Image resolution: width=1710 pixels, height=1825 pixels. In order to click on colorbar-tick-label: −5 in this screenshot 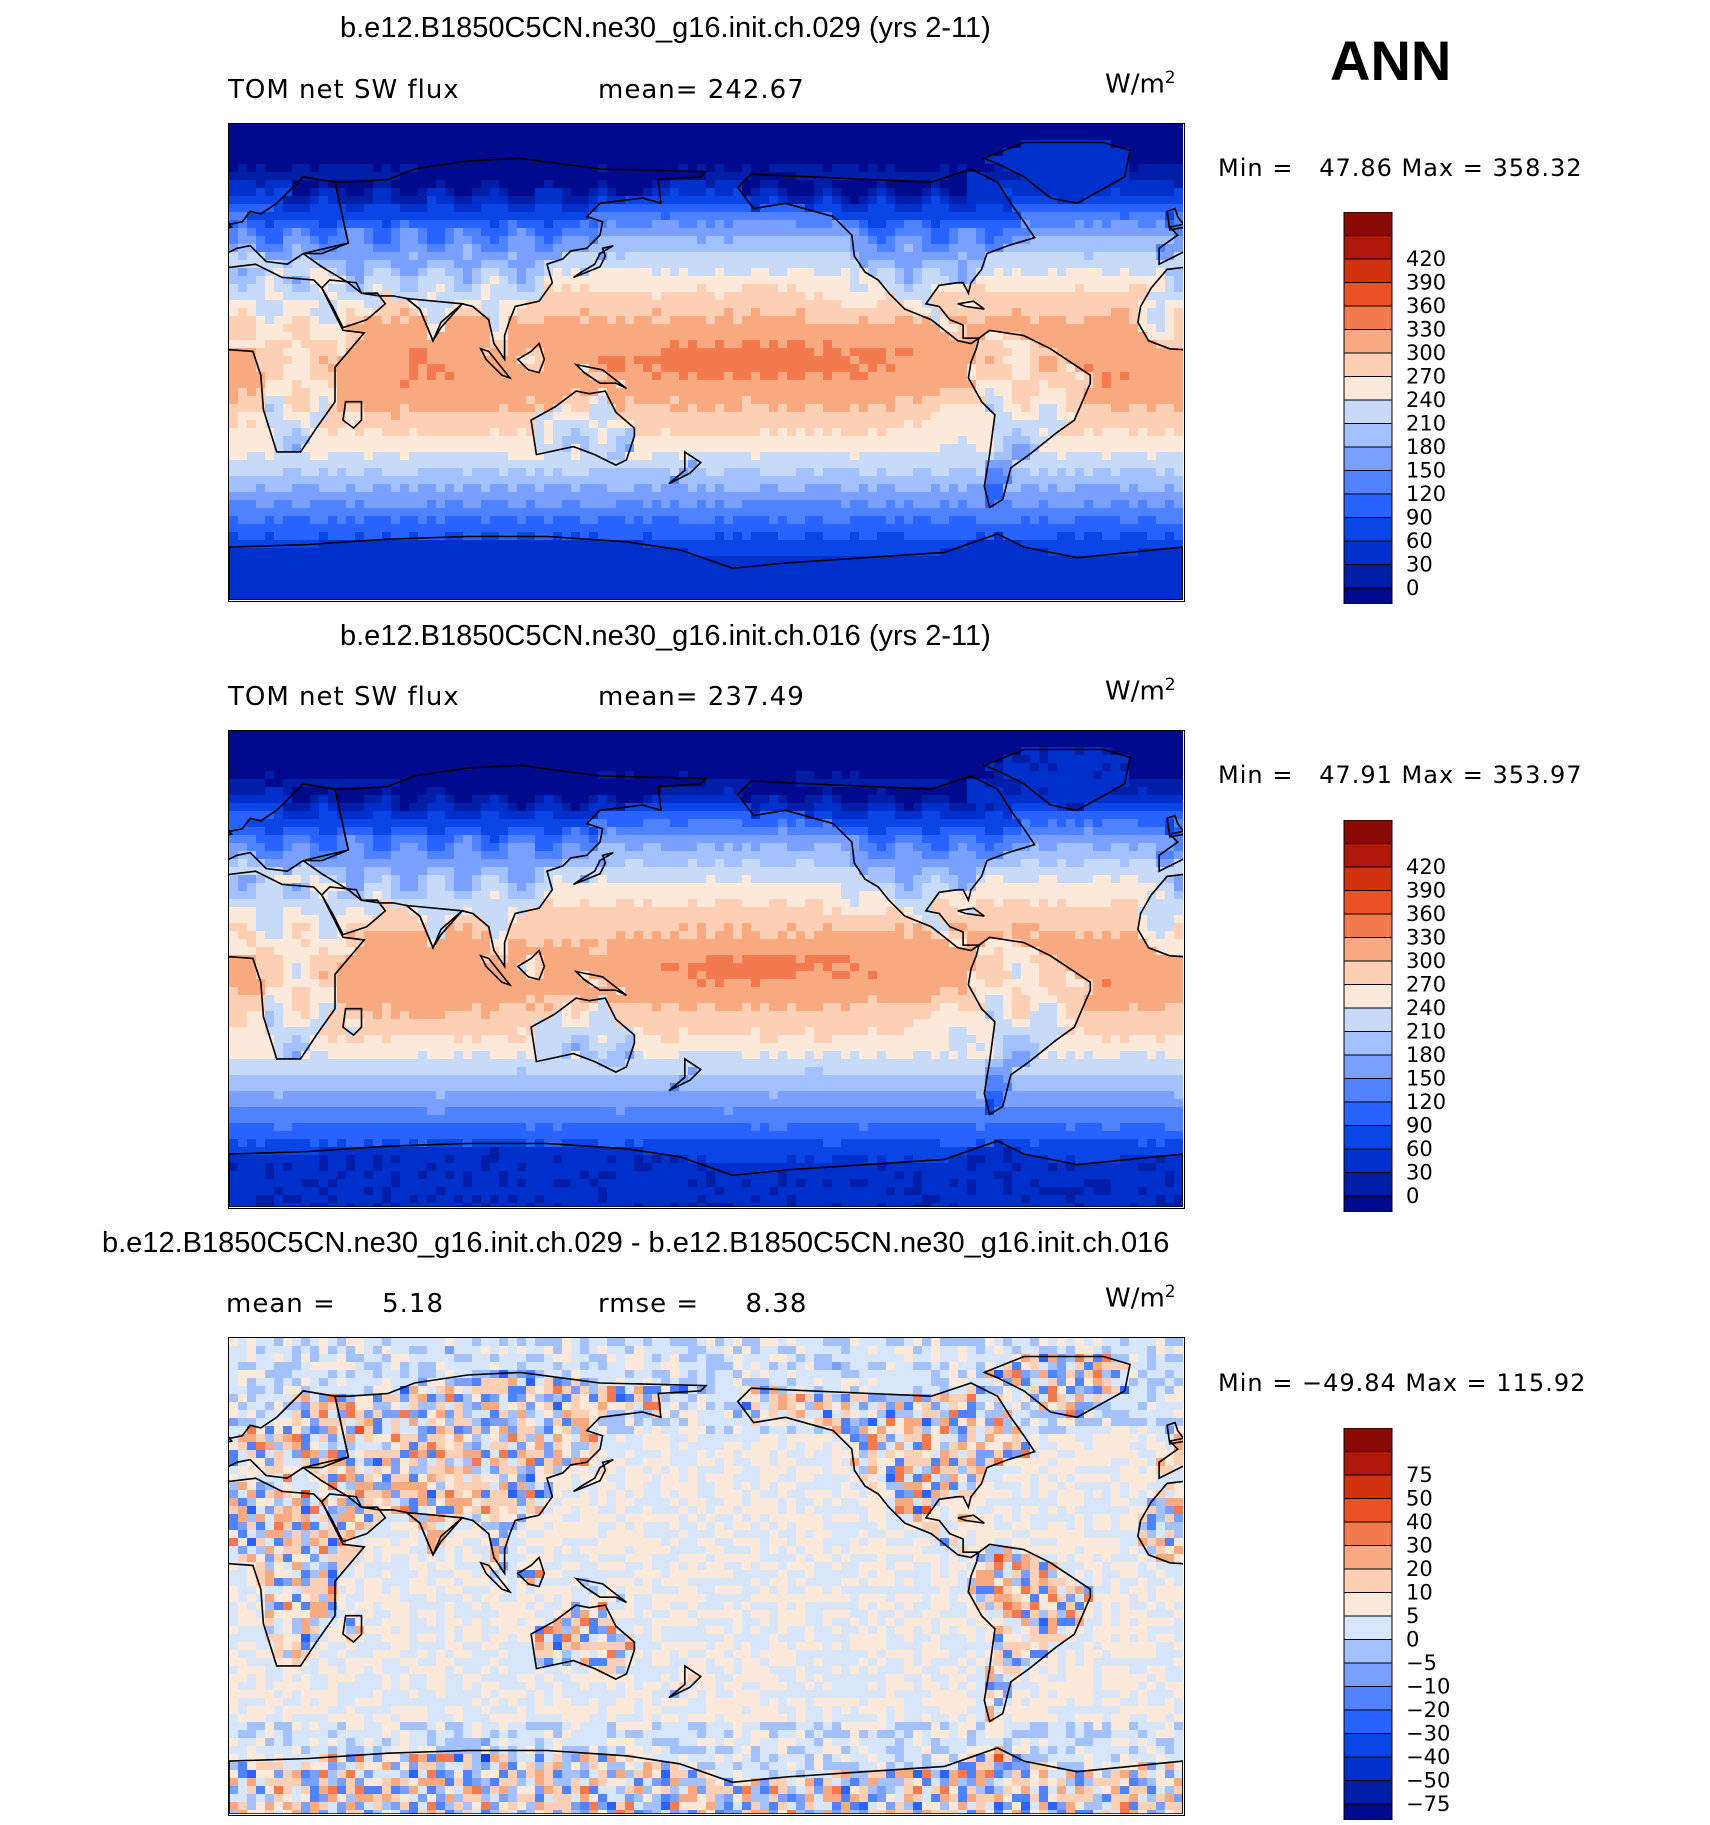, I will do `click(1421, 1663)`.